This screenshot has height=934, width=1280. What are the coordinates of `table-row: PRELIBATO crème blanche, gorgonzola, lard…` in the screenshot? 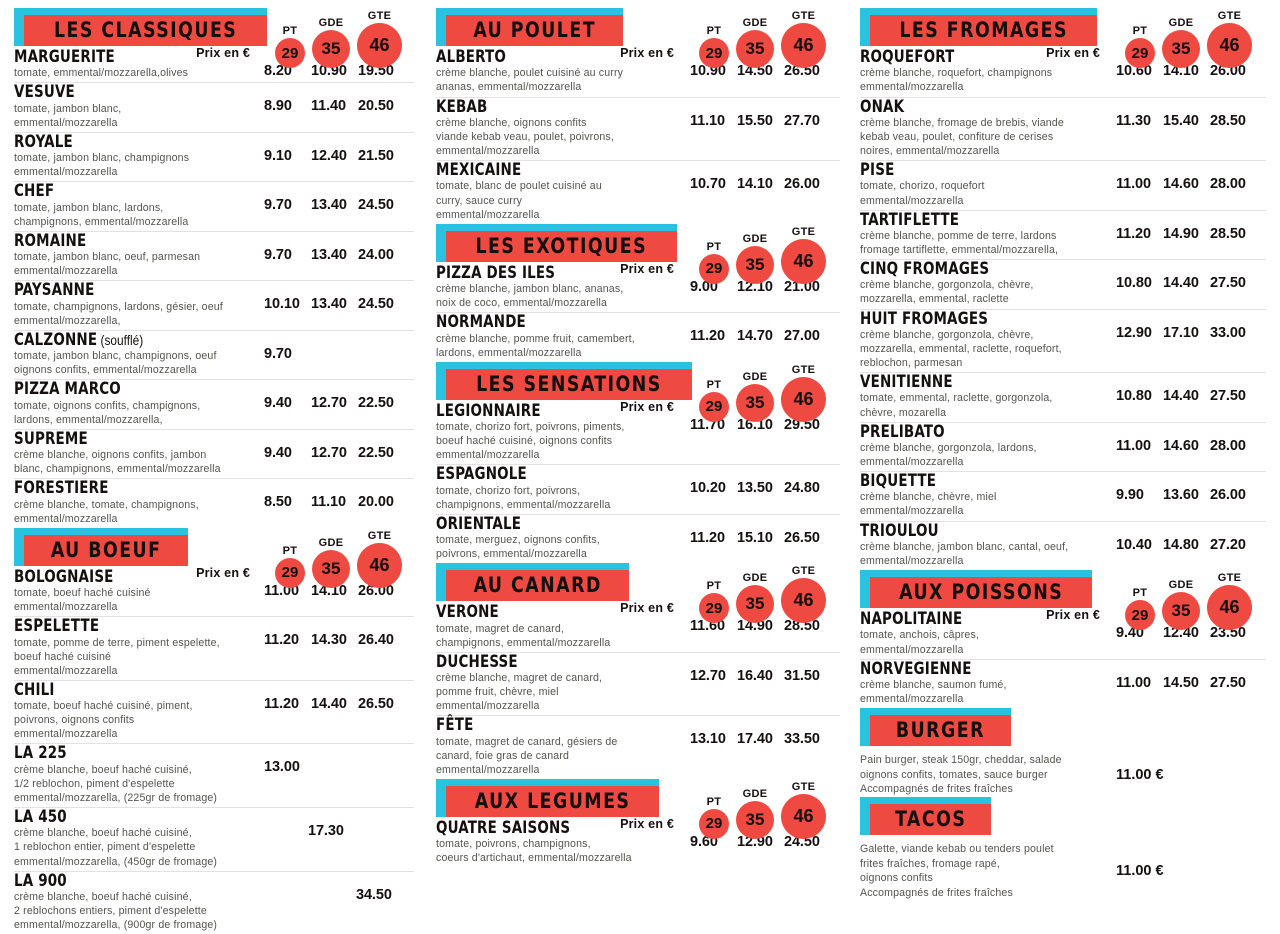 It's located at (1063, 446).